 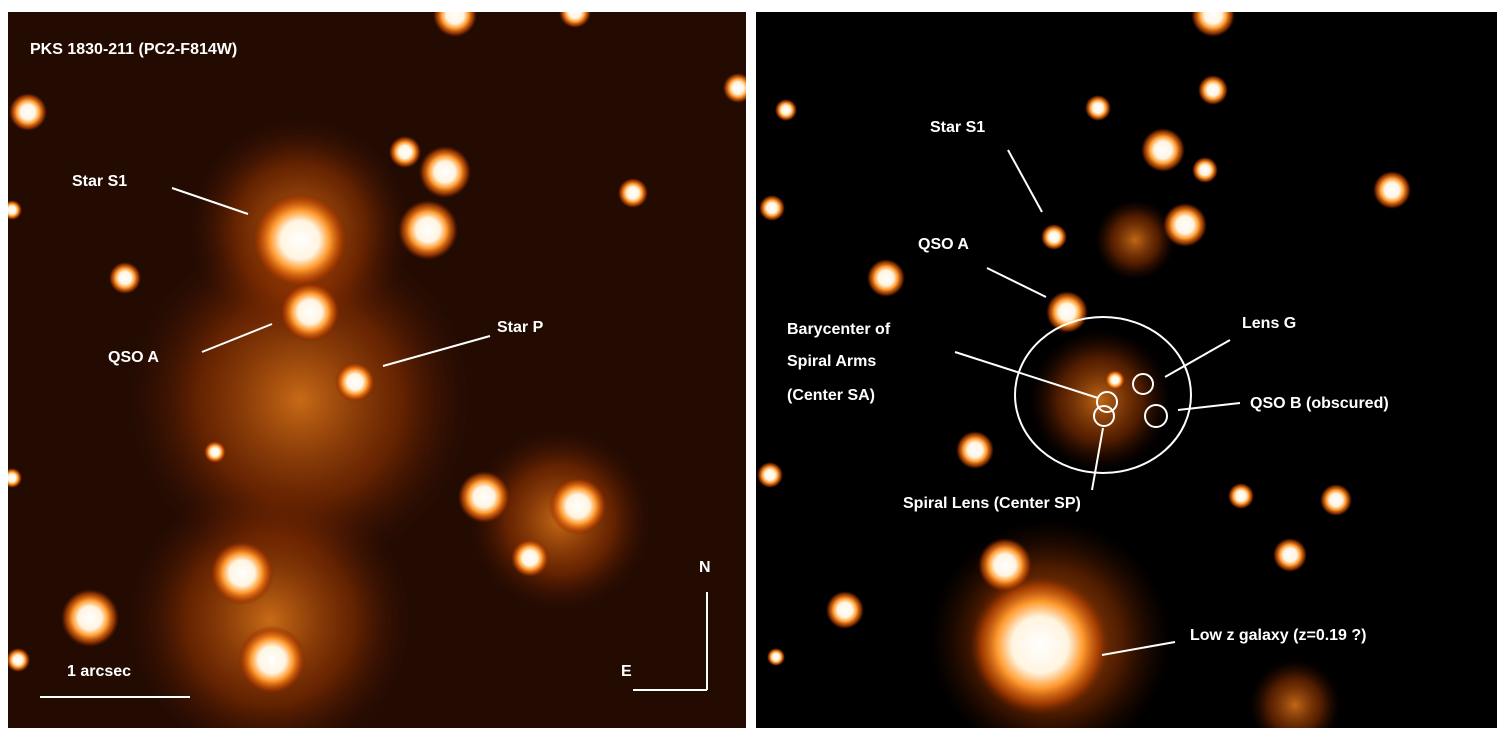 I want to click on compass-east: E, so click(x=626, y=671).